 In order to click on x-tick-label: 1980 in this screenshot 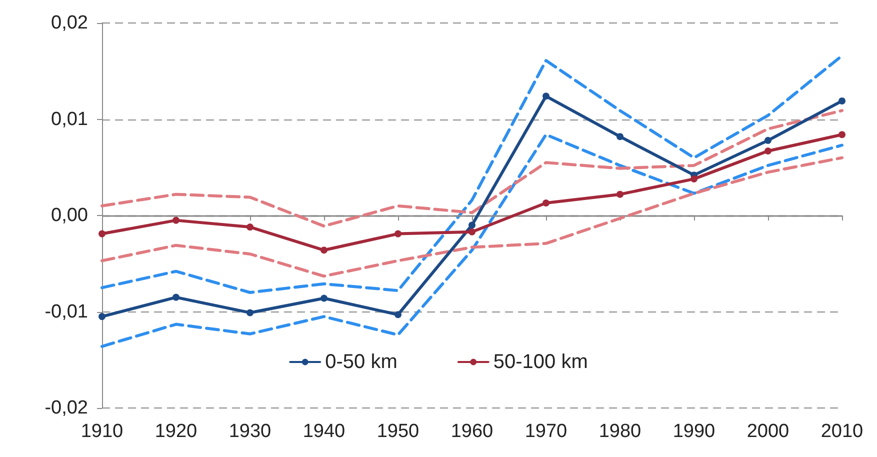, I will do `click(620, 431)`.